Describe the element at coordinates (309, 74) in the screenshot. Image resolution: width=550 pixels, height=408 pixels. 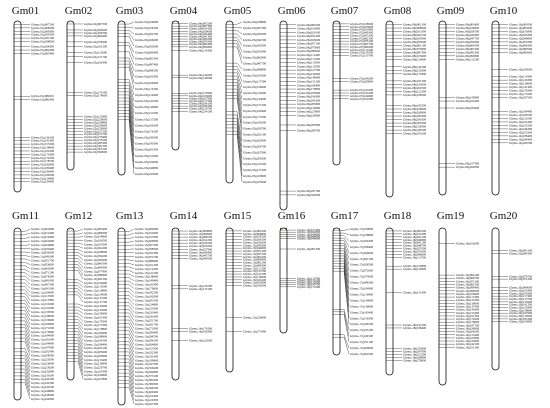
I see `gene-label: Glyma.06g139200` at that location.